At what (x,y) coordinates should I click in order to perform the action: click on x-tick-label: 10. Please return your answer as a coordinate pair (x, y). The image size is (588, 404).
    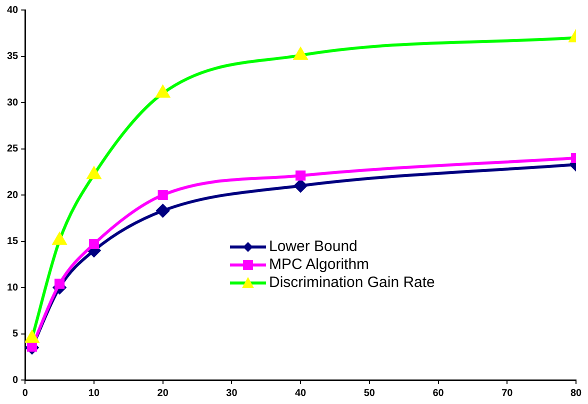
    Looking at the image, I should click on (94, 393).